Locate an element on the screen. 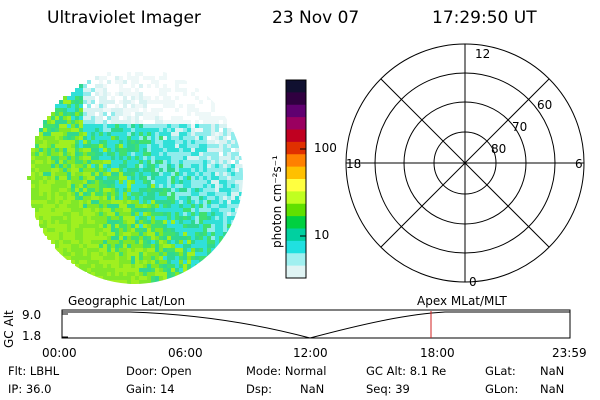 Image resolution: width=600 pixels, height=400 pixels. lat-label-60: 60 is located at coordinates (545, 105).